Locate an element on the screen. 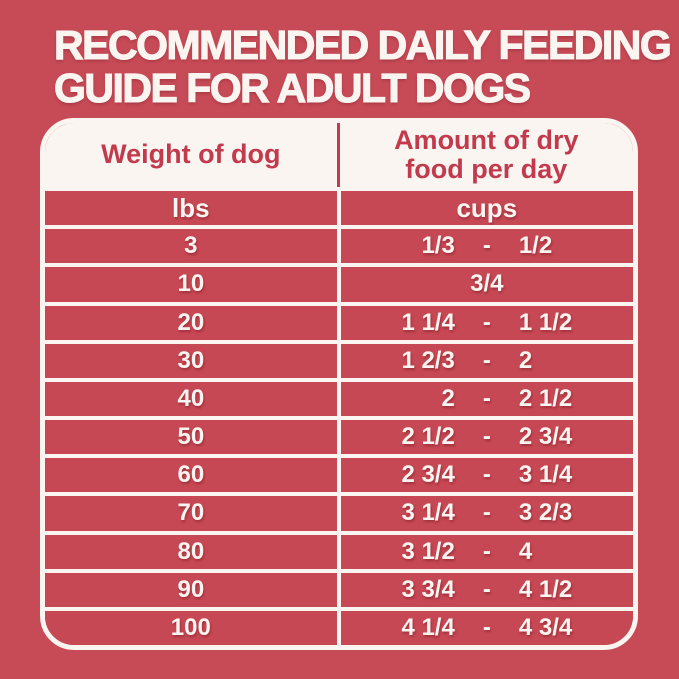  units-row: lbs cups is located at coordinates (339, 206).